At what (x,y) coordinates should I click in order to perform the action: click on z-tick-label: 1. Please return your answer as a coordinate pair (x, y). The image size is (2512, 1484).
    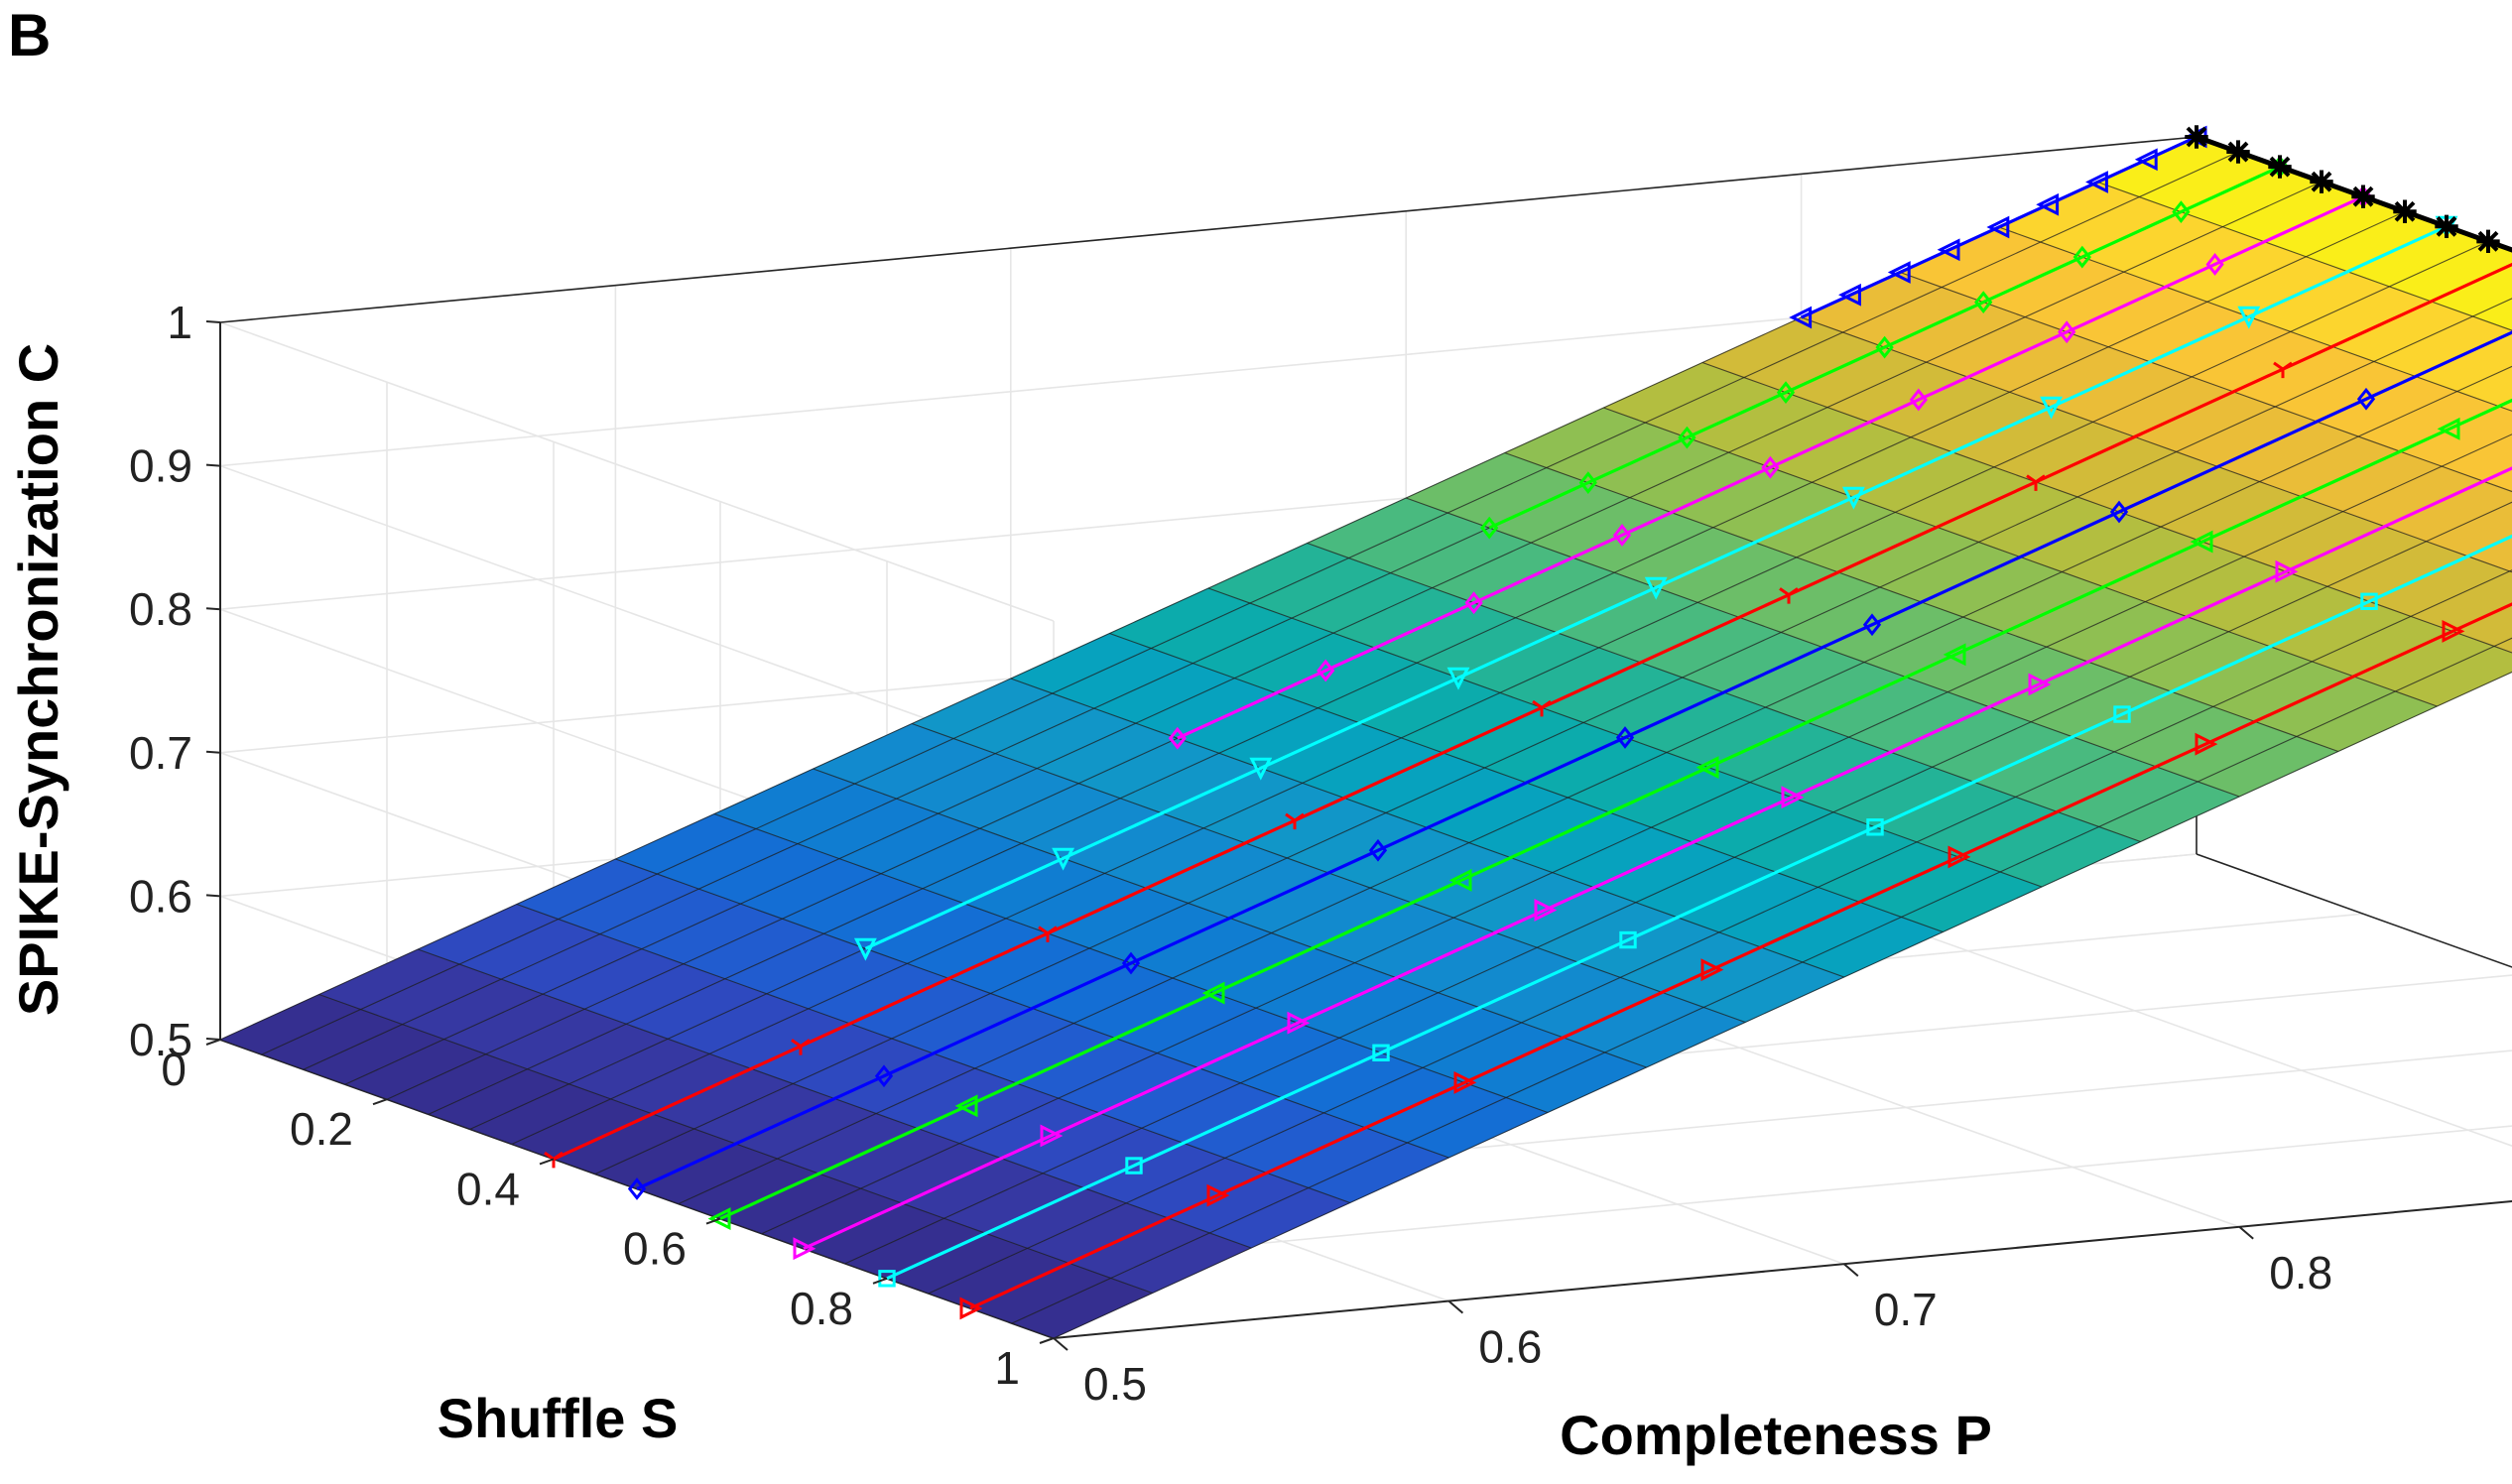
    Looking at the image, I should click on (179, 322).